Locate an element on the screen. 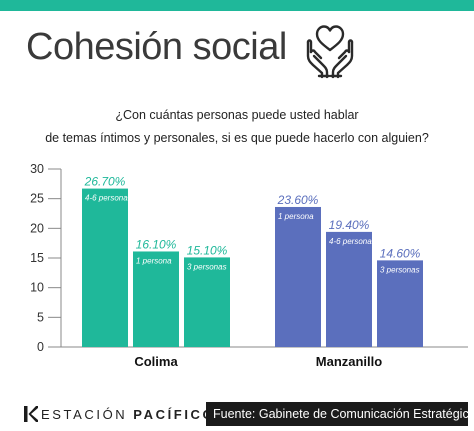 The height and width of the screenshot is (431, 474). y-tick-label: 25 is located at coordinates (37, 199).